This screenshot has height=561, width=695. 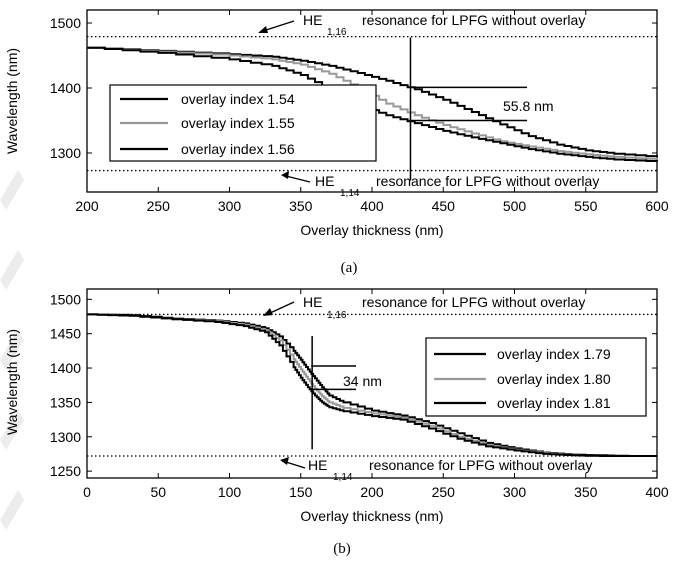 What do you see at coordinates (238, 149) in the screenshot?
I see `legend-label-3: overlay index 1.56` at bounding box center [238, 149].